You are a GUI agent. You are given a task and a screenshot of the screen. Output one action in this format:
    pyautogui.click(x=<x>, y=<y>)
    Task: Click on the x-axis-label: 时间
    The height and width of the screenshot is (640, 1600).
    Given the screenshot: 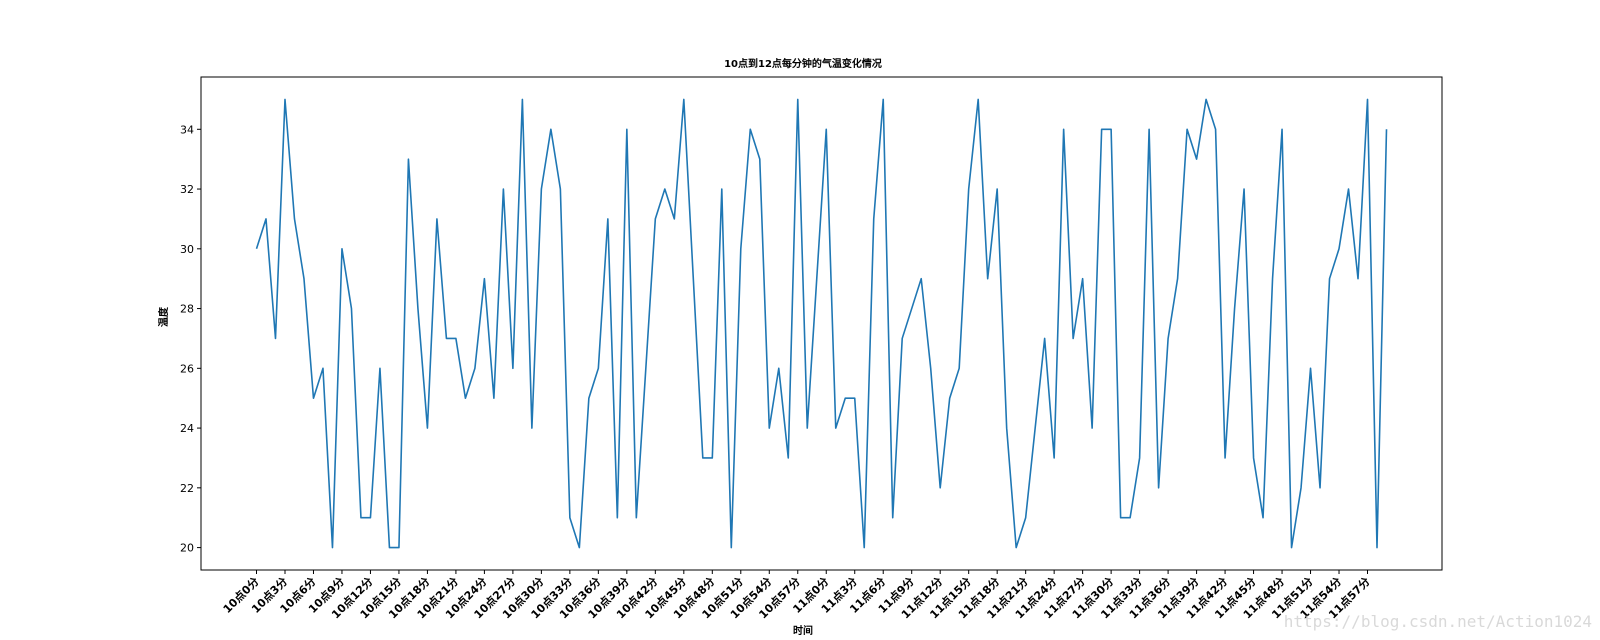 What is the action you would take?
    pyautogui.click(x=803, y=630)
    